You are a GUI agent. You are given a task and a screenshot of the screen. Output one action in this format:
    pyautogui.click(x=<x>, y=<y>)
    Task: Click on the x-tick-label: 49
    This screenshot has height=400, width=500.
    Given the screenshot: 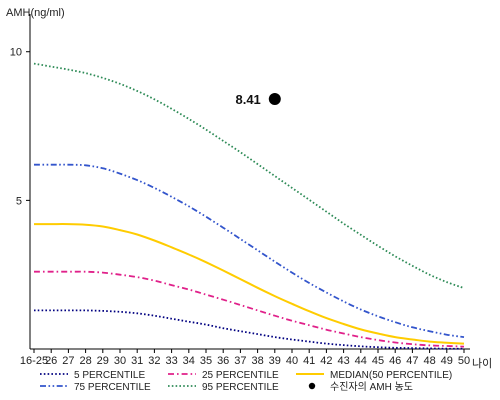 What is the action you would take?
    pyautogui.click(x=447, y=361)
    